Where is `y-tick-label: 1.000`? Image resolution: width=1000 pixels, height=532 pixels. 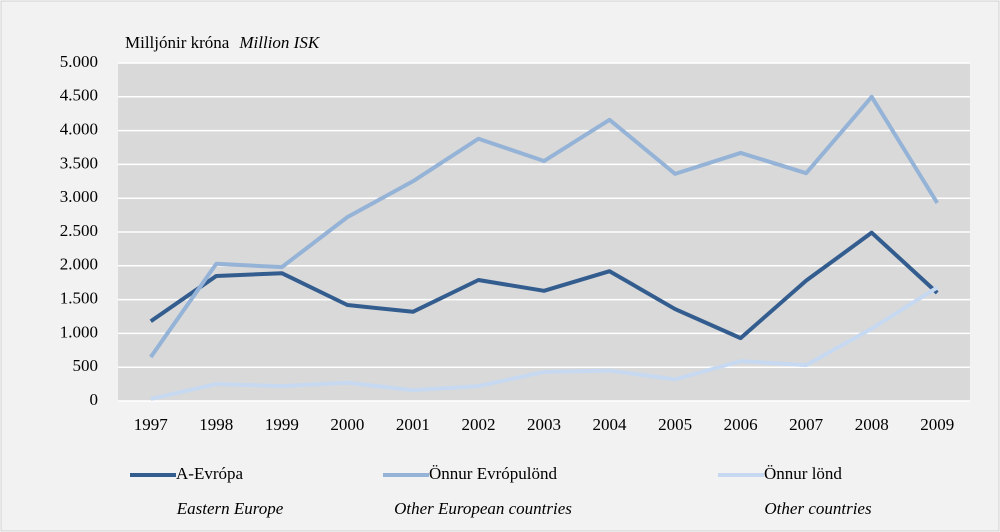 y-tick-label: 1.000 is located at coordinates (79, 331).